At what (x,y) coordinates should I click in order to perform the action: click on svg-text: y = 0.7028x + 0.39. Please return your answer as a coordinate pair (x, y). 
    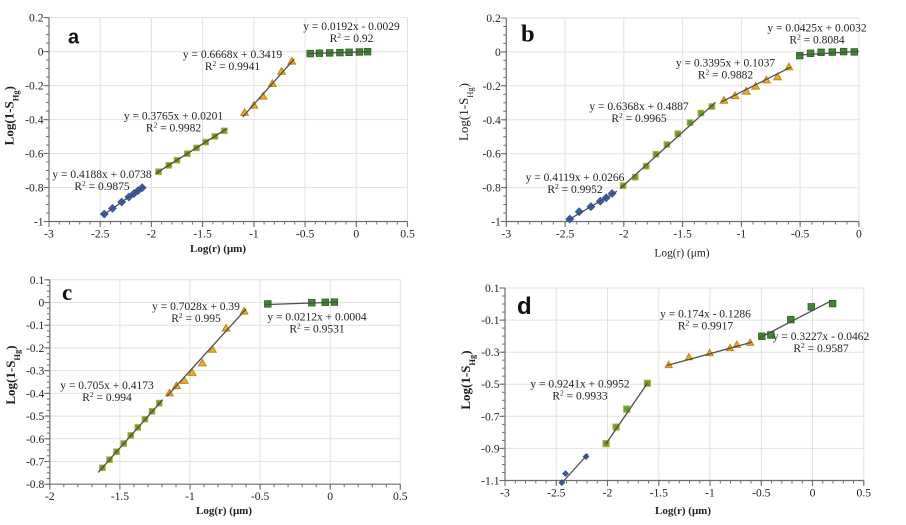
    Looking at the image, I should click on (196, 307).